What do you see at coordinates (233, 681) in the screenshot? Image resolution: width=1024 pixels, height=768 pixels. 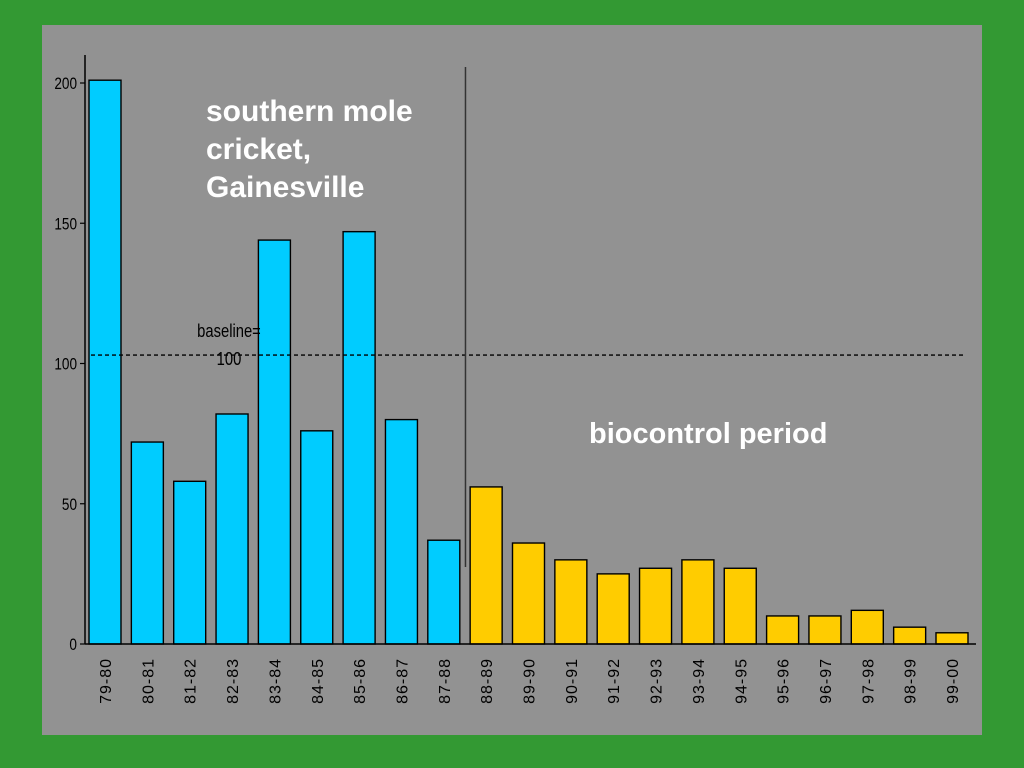 I see `x-tick-label-82-83: 82-83` at bounding box center [233, 681].